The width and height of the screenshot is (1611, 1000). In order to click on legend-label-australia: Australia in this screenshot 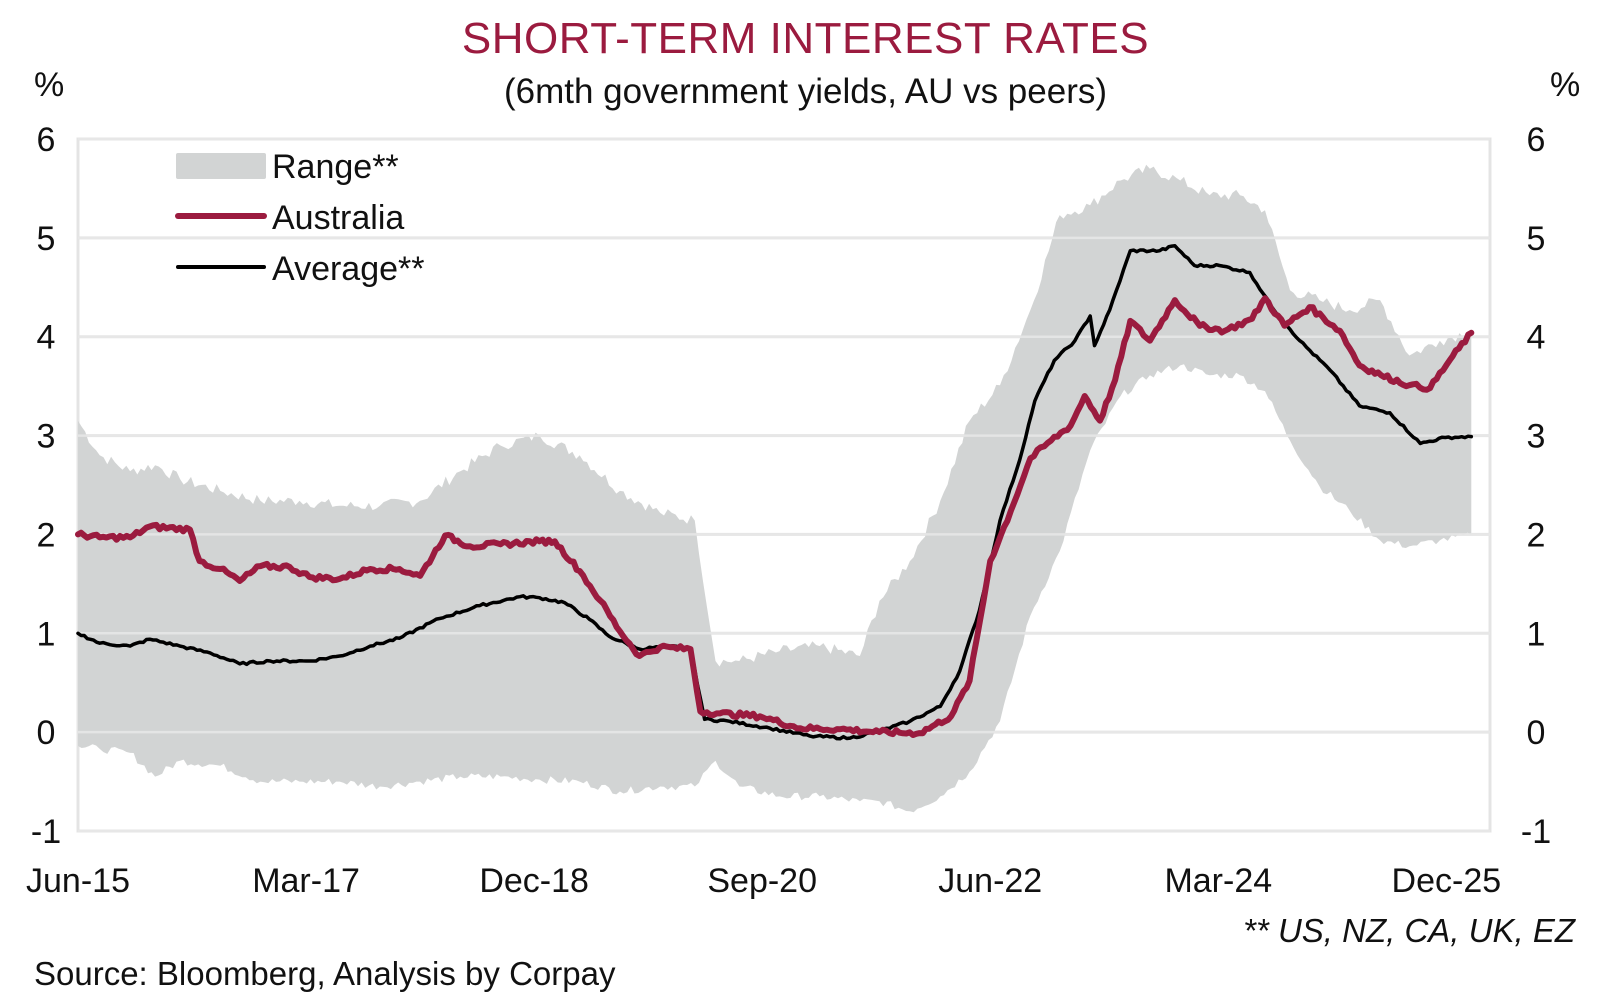, I will do `click(338, 218)`.